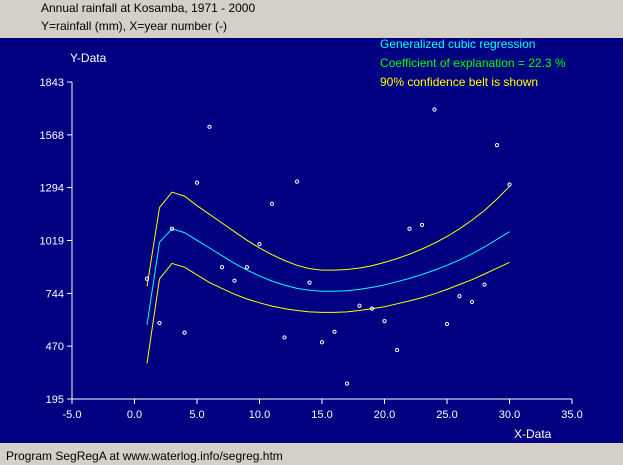 The image size is (623, 465). What do you see at coordinates (88, 58) in the screenshot?
I see `y-axis-label: Y-Data` at bounding box center [88, 58].